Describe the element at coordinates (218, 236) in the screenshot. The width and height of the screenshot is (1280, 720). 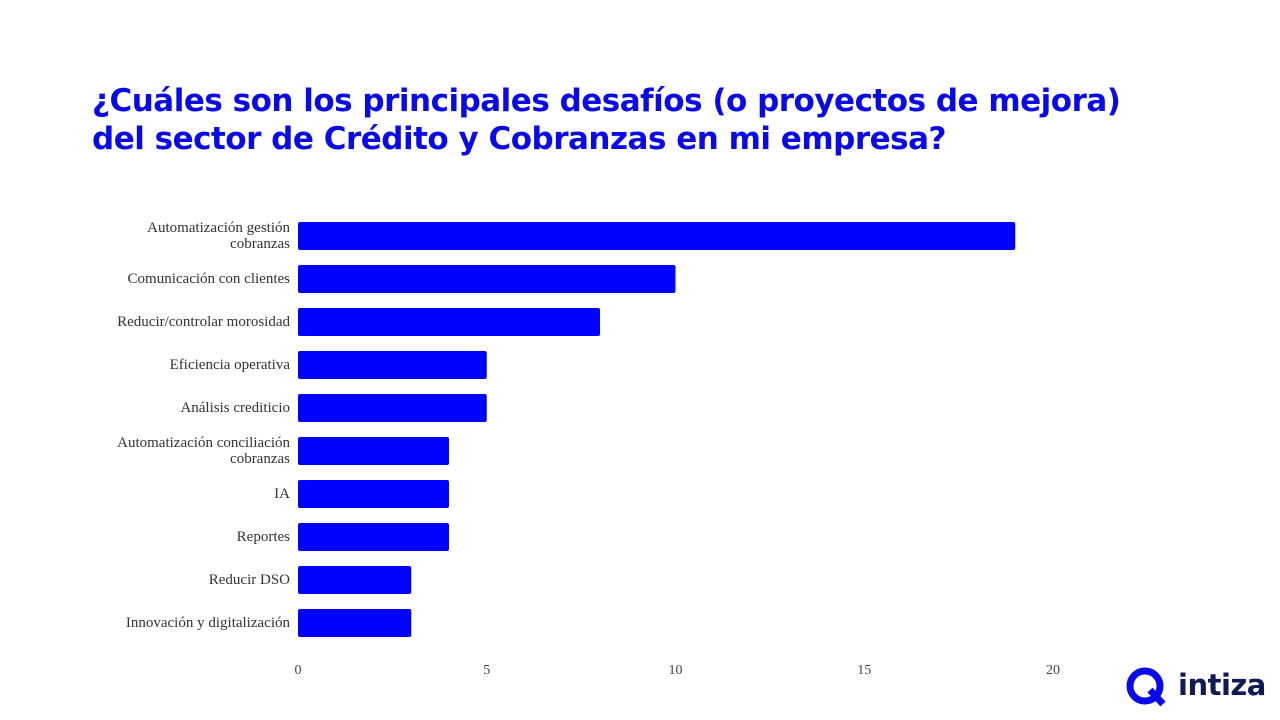
I see `y-tick-label: Automatización gestión cobranzas` at that location.